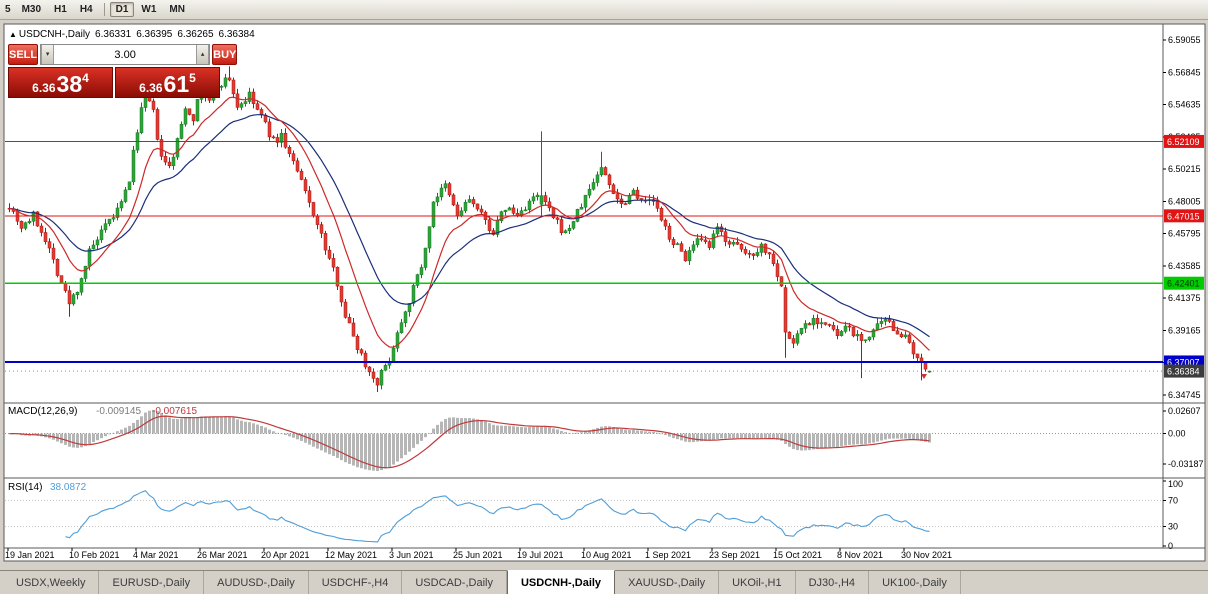 Image resolution: width=1208 pixels, height=594 pixels. I want to click on svg-text: 4 Mar 2021, so click(156, 555).